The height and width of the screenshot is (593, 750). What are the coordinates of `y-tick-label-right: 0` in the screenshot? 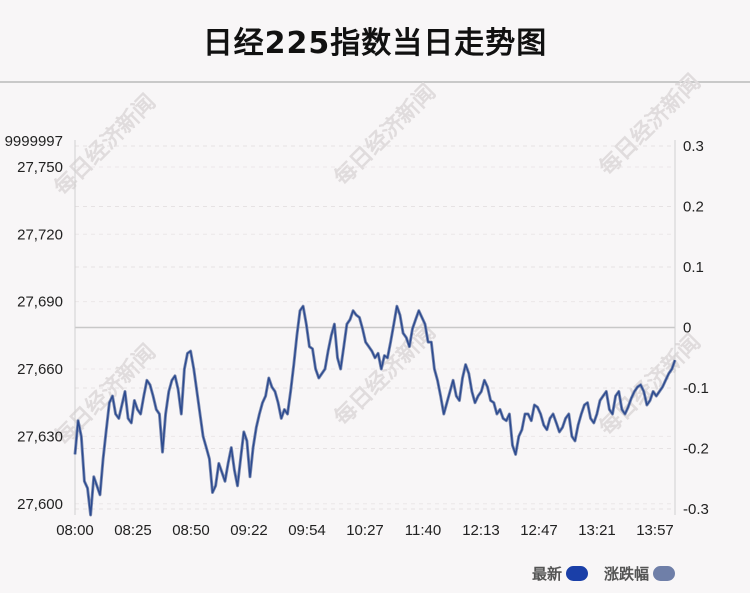 It's located at (687, 328).